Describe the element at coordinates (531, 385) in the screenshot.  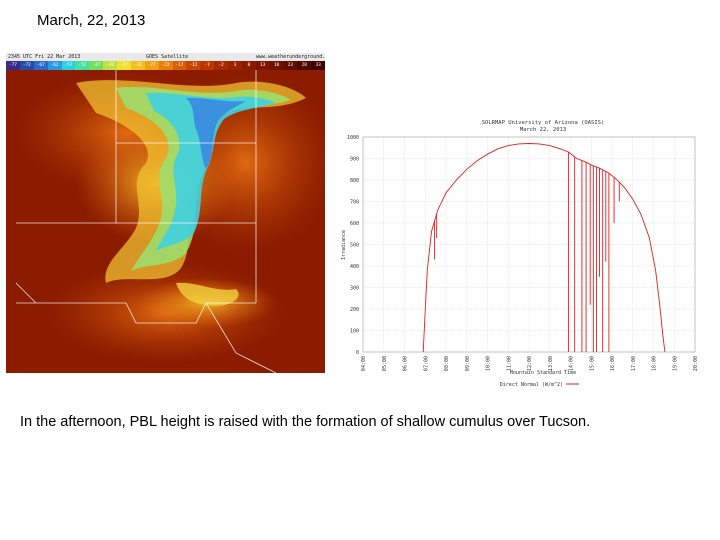
I see `legend-label: Direct Normal (W/m^2)` at that location.